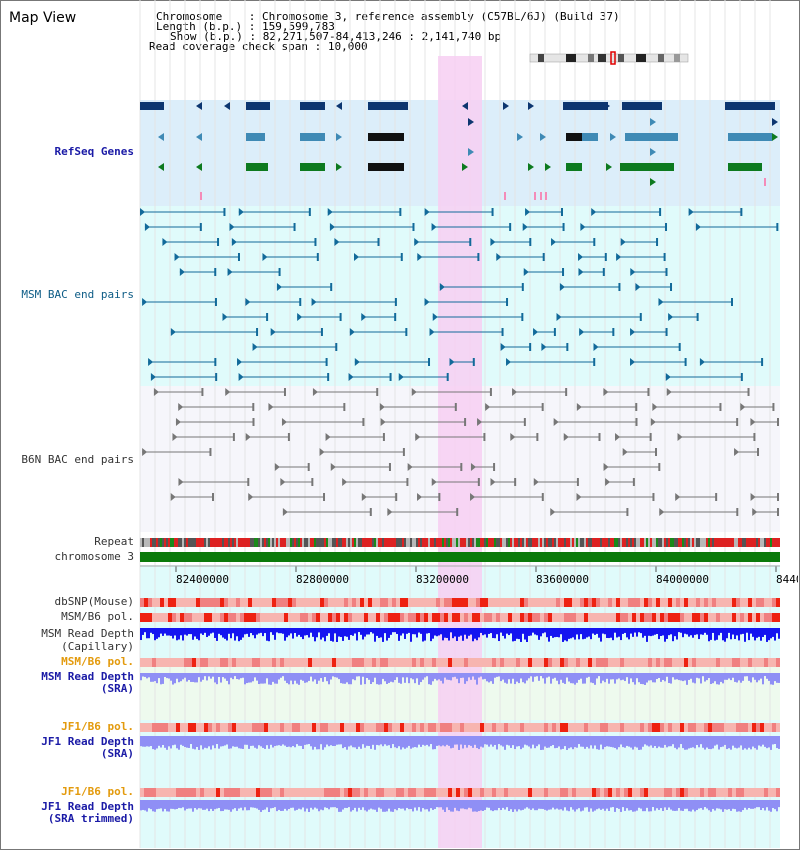  I want to click on refseq-gene-features, so click(459, 151).